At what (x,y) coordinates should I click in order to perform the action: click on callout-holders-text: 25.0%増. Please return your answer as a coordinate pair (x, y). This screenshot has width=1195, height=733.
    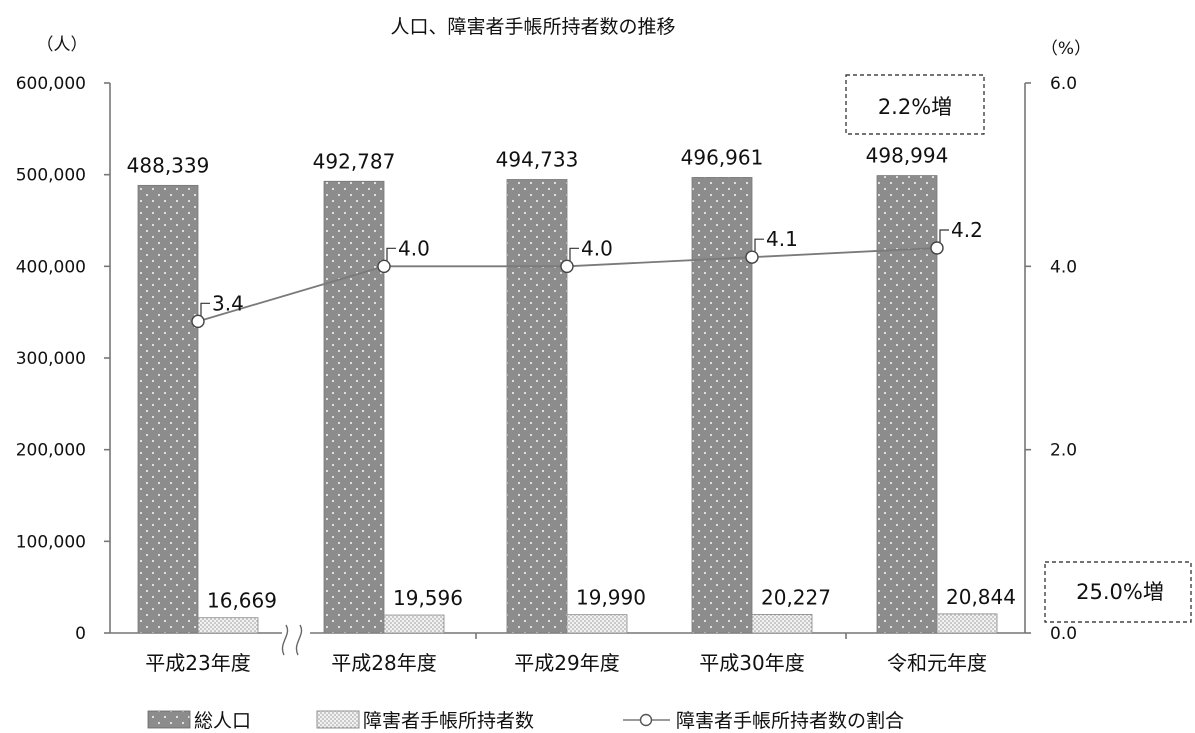
    Looking at the image, I should click on (1120, 592).